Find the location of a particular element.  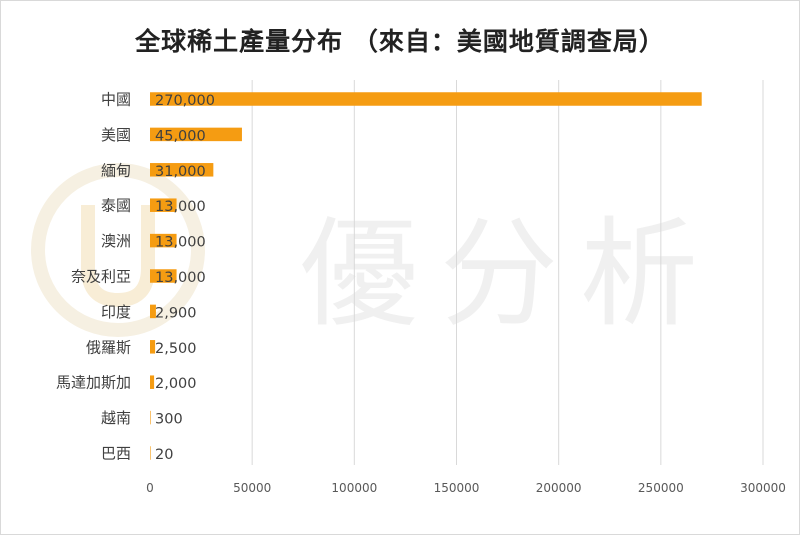

x-tick-label: 300000 is located at coordinates (763, 488).